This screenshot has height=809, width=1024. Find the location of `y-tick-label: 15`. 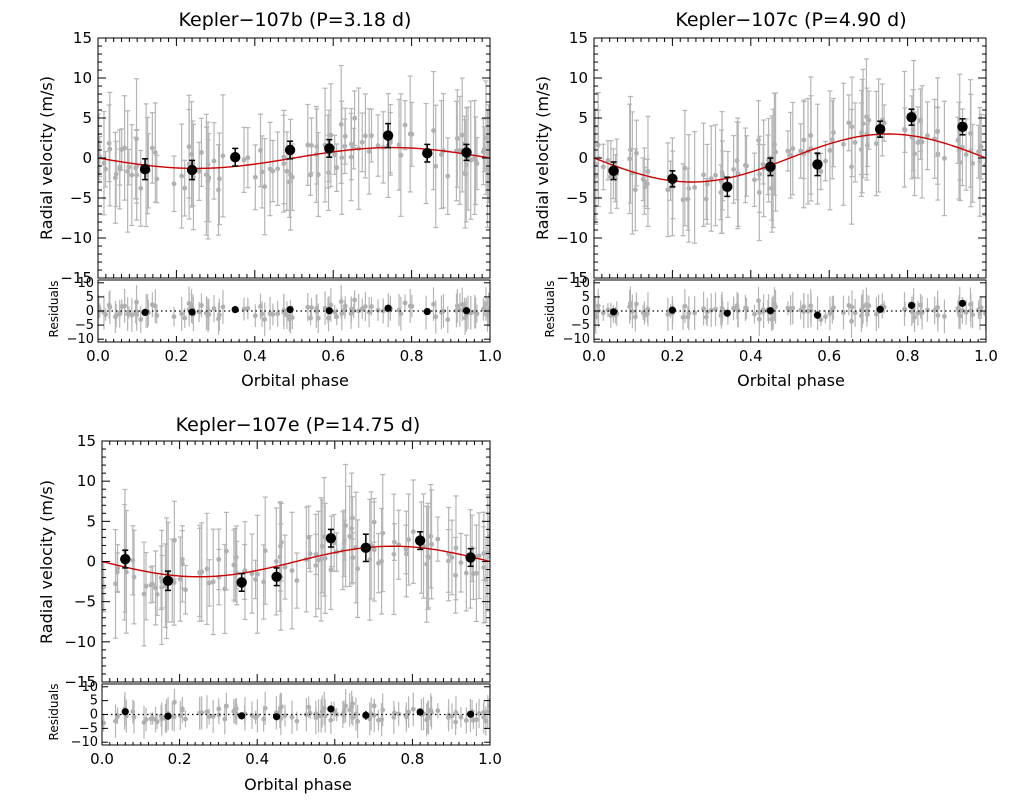

y-tick-label: 15 is located at coordinates (578, 38).